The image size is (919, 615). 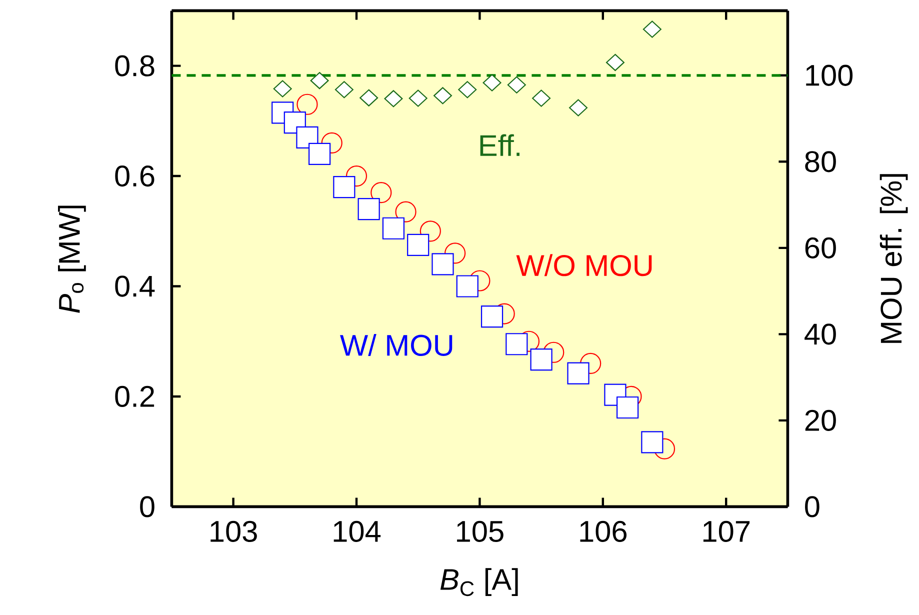 I want to click on y-tick-label: 0.6, so click(x=134, y=176).